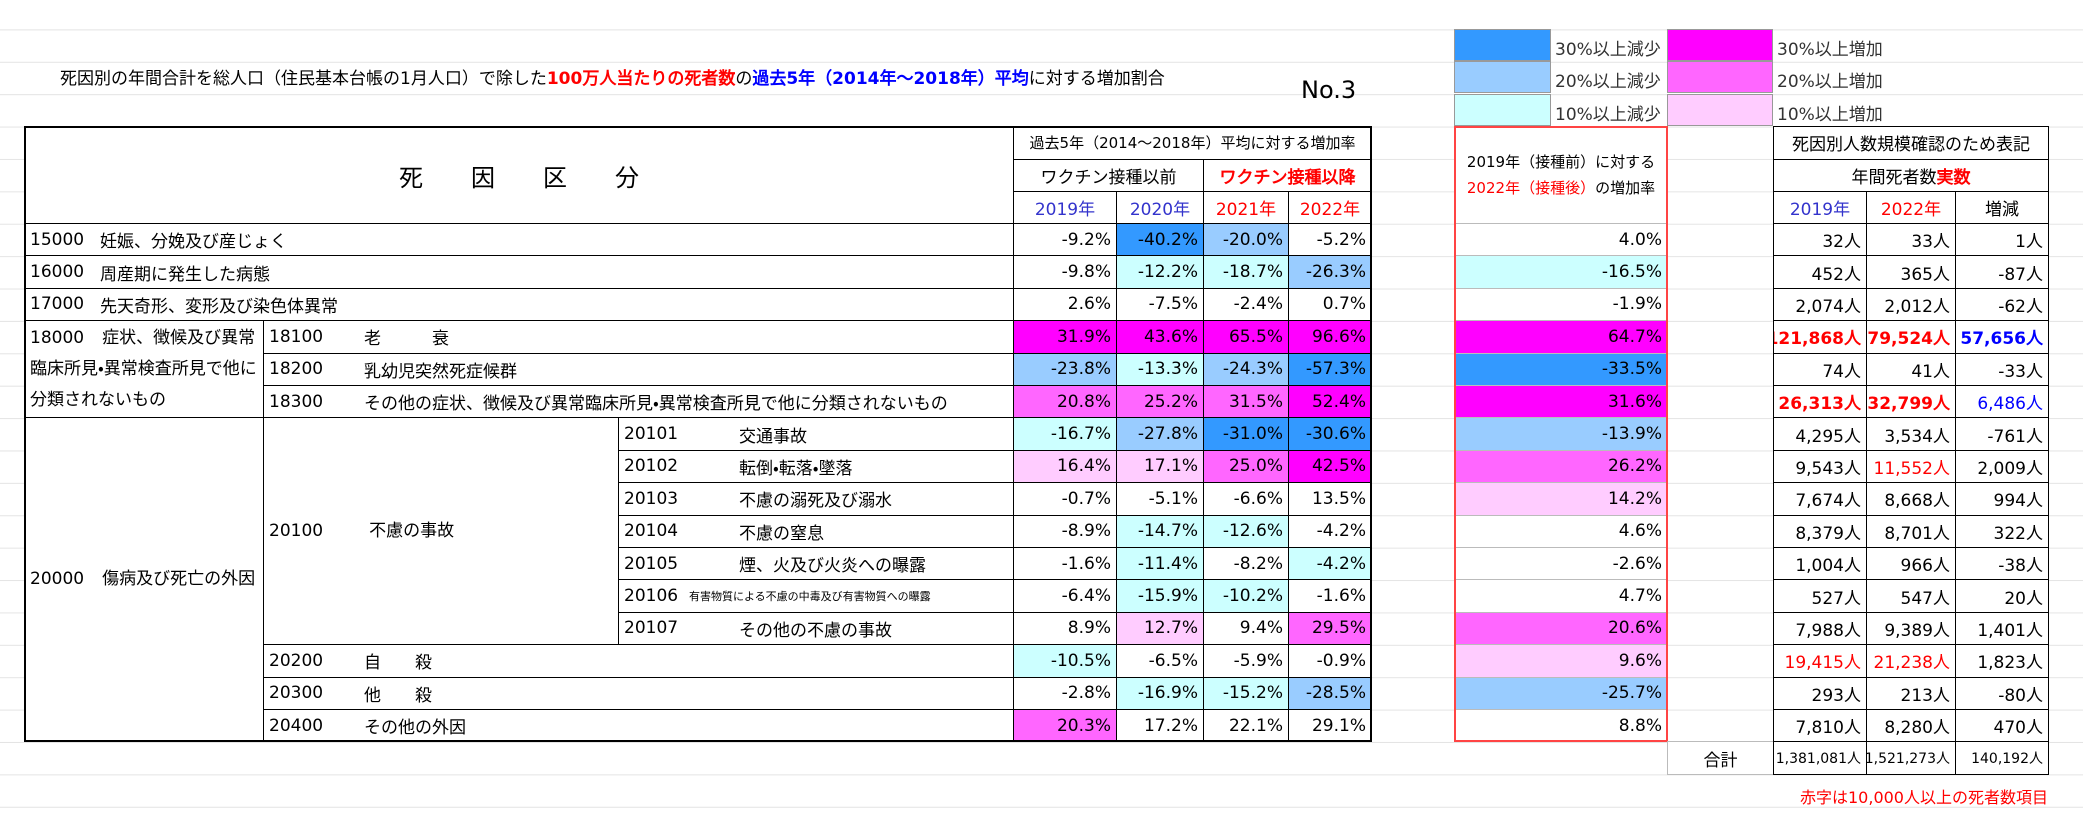 The height and width of the screenshot is (825, 2083). I want to click on group-label: 18000 症状、徴候及び異常臨床所見・異常検査所見で他に分類されないもの, so click(144, 369).